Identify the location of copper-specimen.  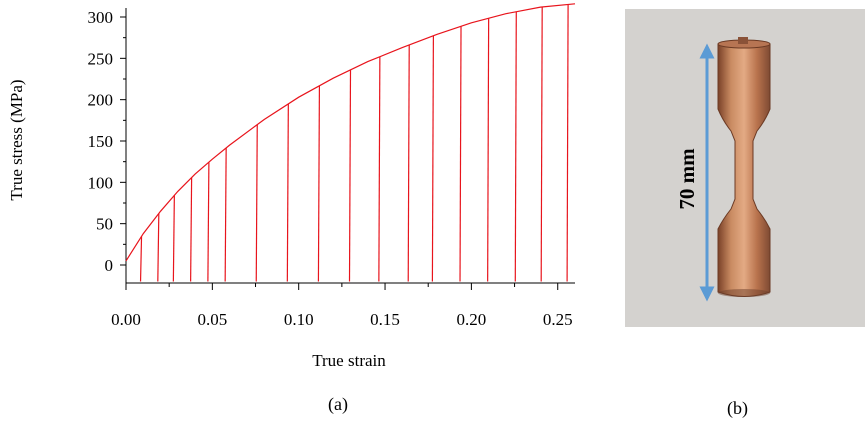
(744, 167).